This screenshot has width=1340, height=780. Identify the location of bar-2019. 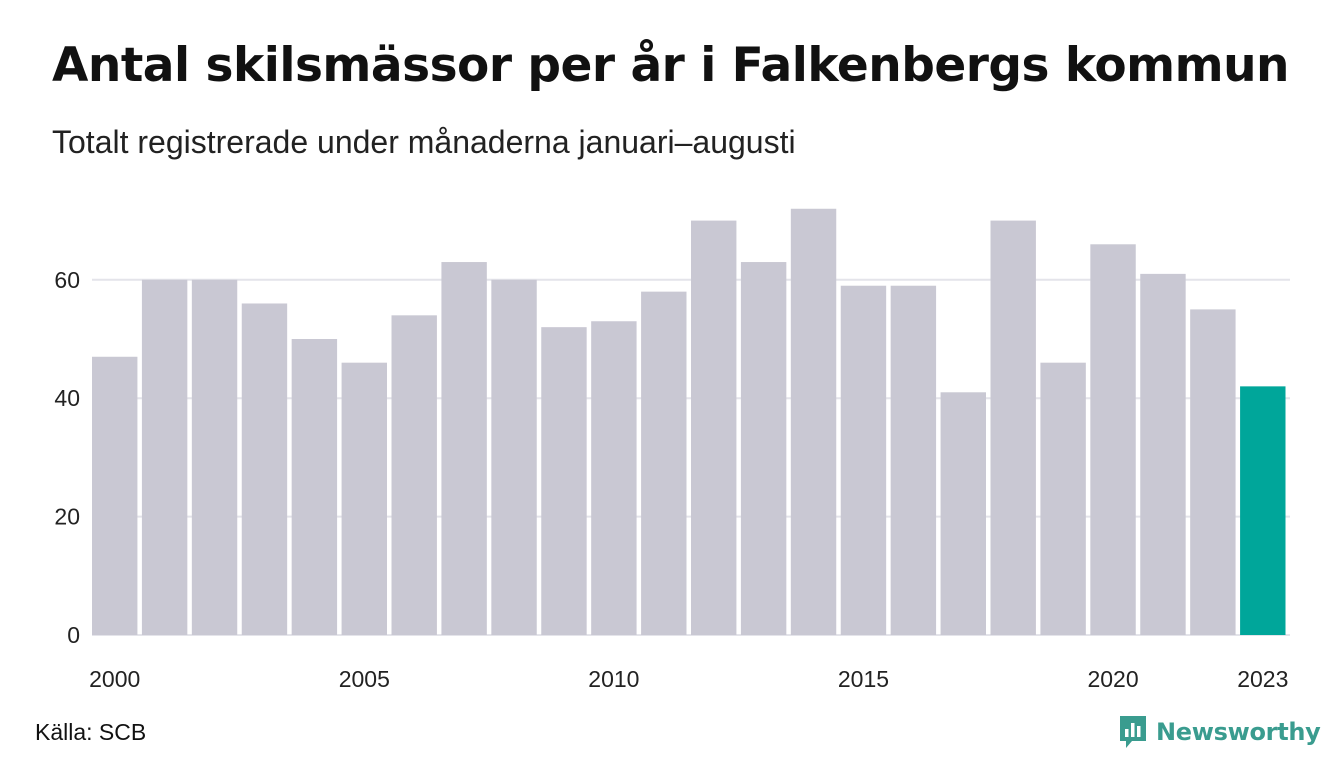
(1063, 498).